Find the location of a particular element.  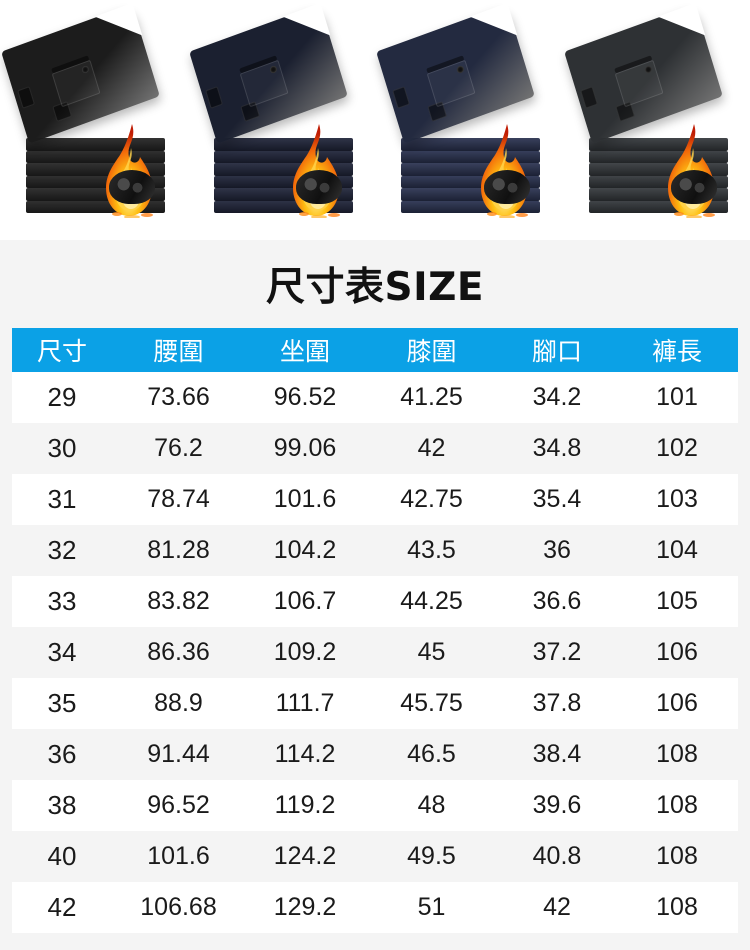

cell-hip: 99.06 is located at coordinates (305, 448).